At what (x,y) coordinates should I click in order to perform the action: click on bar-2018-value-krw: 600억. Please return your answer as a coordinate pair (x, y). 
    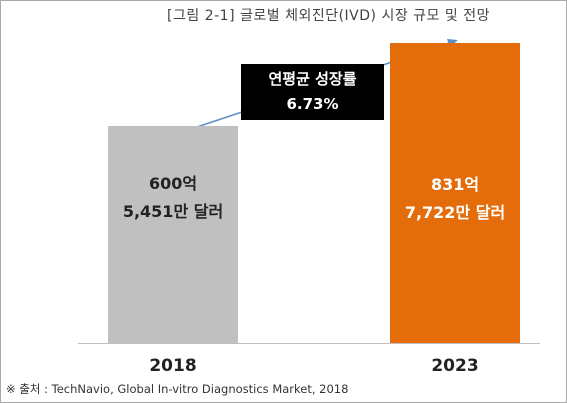
    Looking at the image, I should click on (173, 183).